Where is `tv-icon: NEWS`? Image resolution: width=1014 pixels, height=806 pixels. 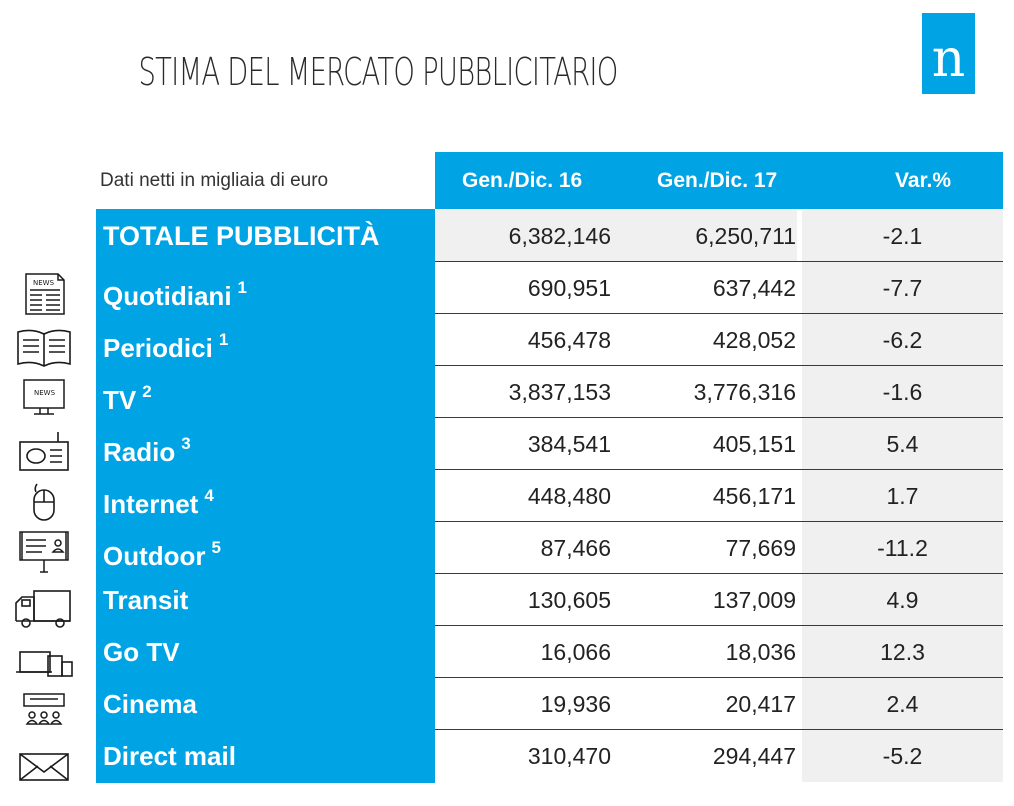
tv-icon: NEWS is located at coordinates (44, 399).